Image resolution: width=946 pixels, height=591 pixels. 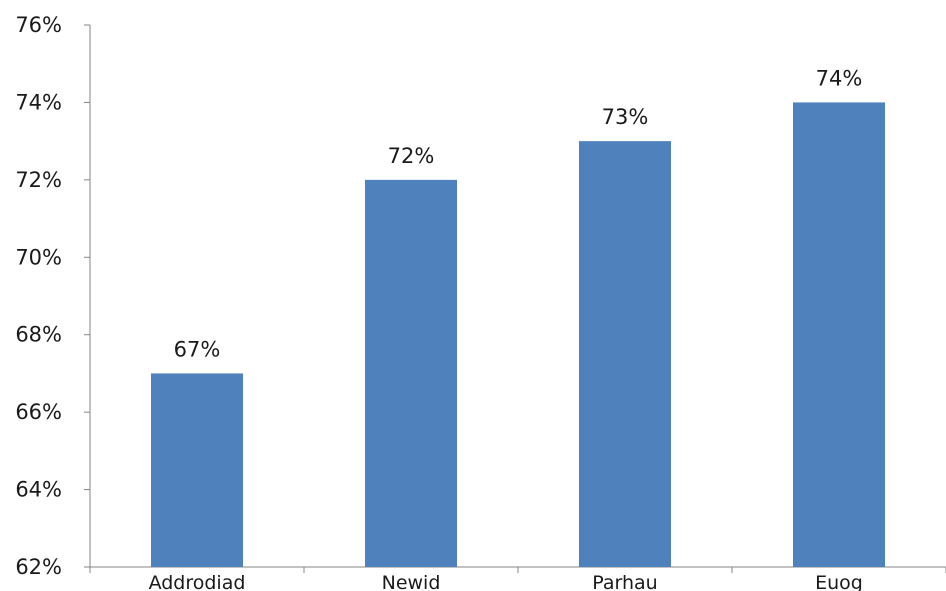 I want to click on data-label: 72%, so click(x=411, y=156).